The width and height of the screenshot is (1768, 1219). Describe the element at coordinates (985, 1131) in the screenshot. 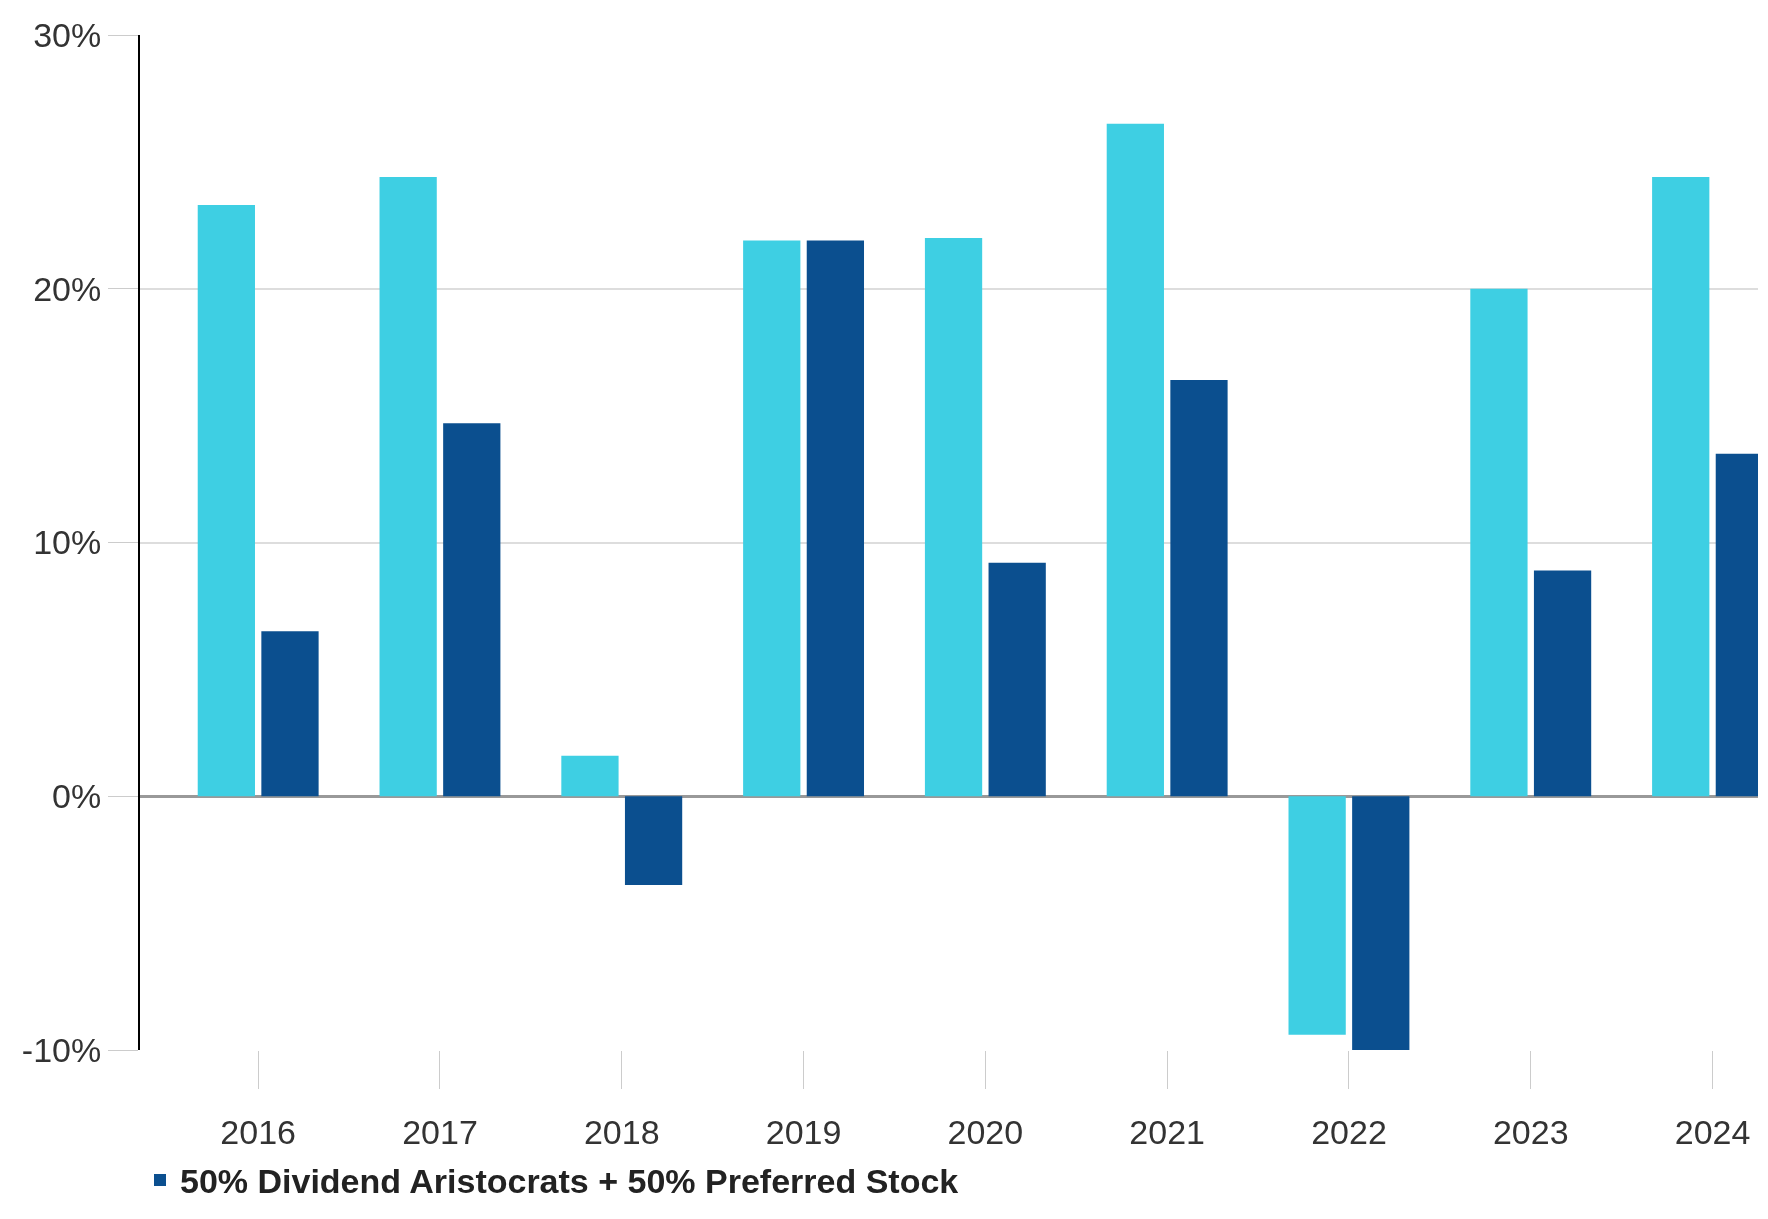

I see `x-tick-label: 2020` at that location.